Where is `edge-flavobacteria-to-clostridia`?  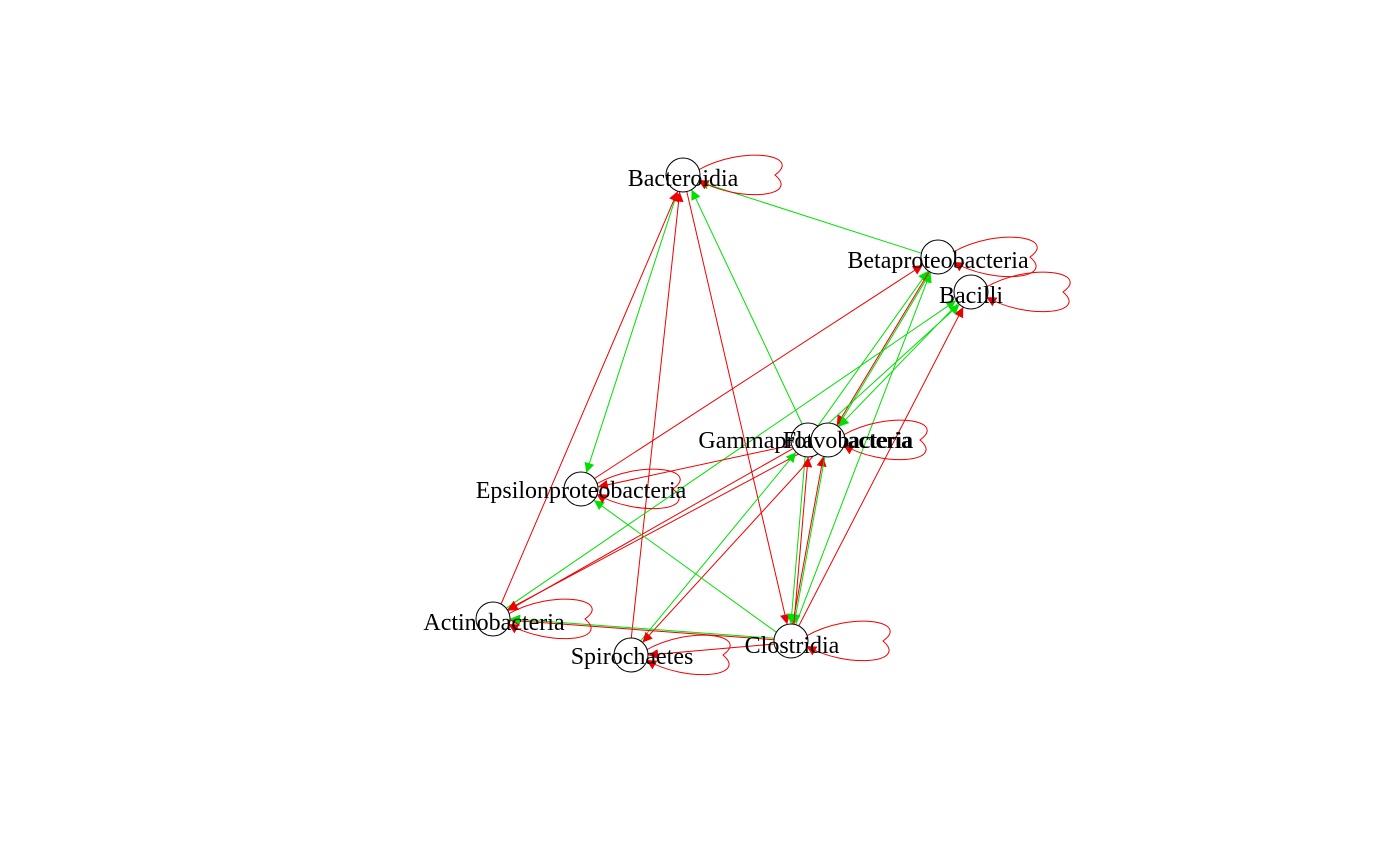
edge-flavobacteria-to-clostridia is located at coordinates (808, 540).